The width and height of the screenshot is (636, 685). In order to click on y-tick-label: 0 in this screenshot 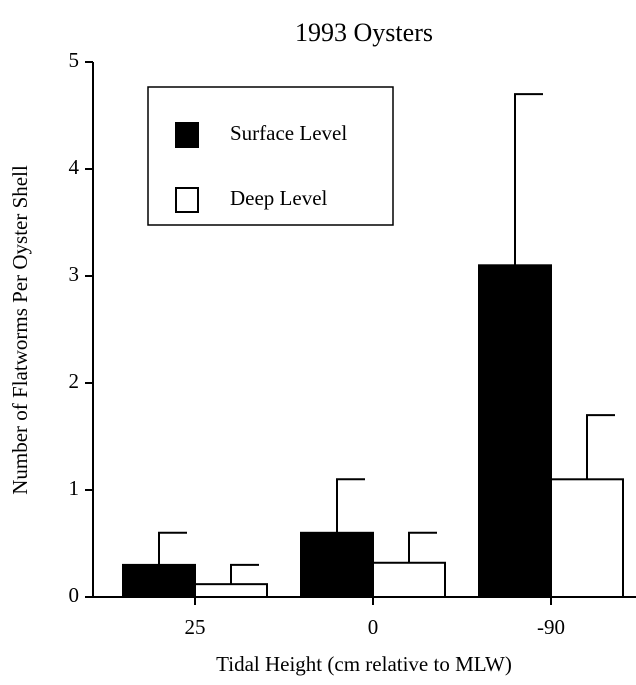, I will do `click(74, 595)`.